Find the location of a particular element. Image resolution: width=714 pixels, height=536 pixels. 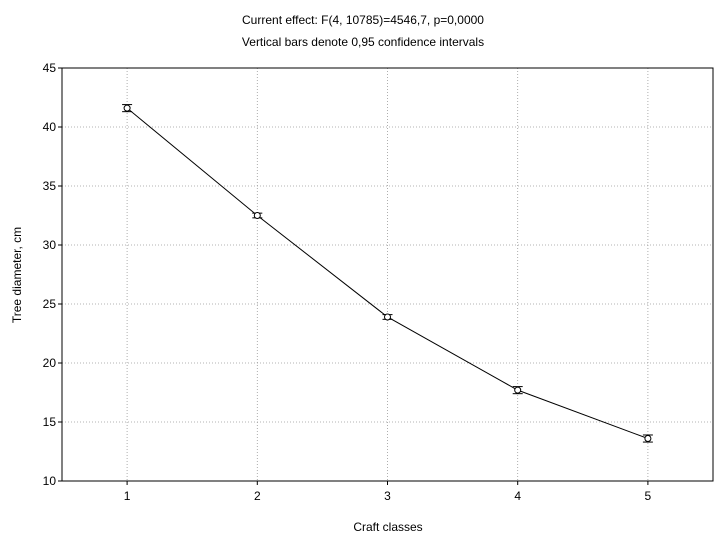

y-tick-label: 40 is located at coordinates (50, 127).